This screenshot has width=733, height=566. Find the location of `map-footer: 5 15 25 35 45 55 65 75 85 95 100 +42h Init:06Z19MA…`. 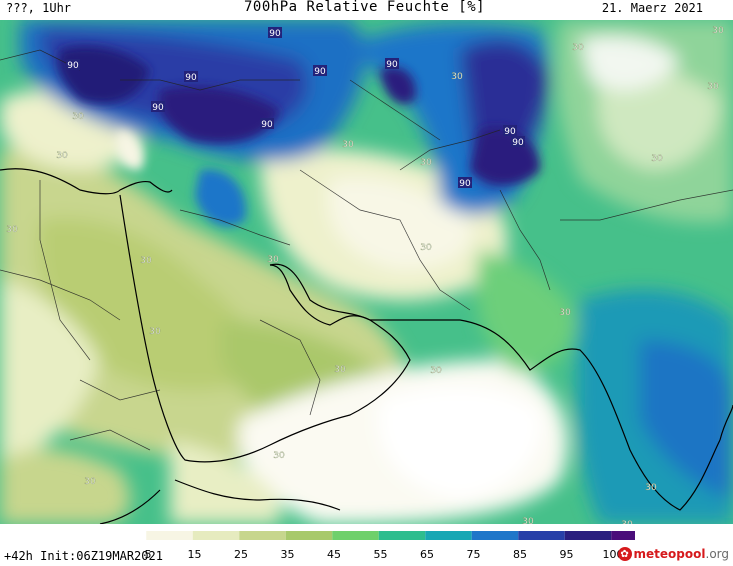

map-footer: 5 15 25 35 45 55 65 75 85 95 100 +42h Init:06Z19MA… is located at coordinates (366, 545).